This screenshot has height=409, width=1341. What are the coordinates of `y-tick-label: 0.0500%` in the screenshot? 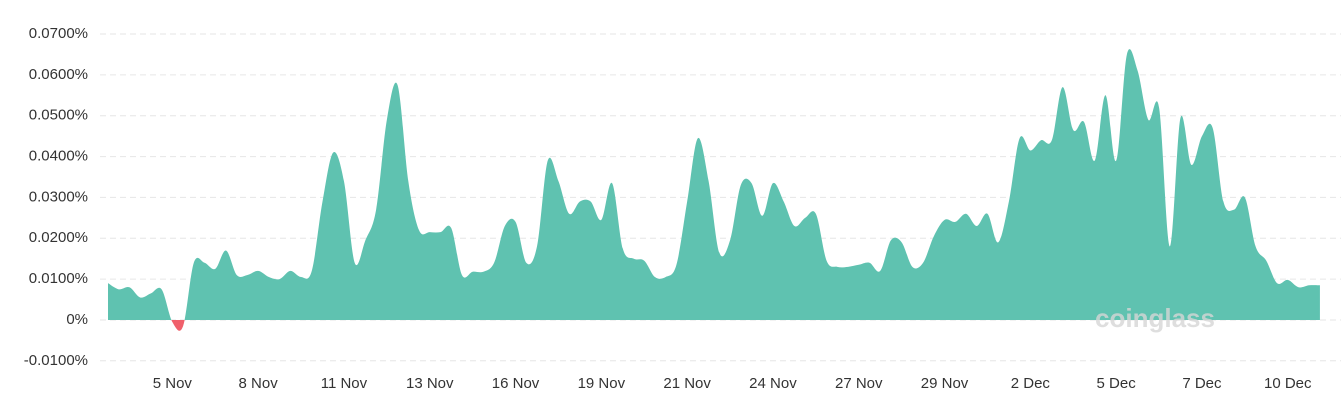 It's located at (58, 115).